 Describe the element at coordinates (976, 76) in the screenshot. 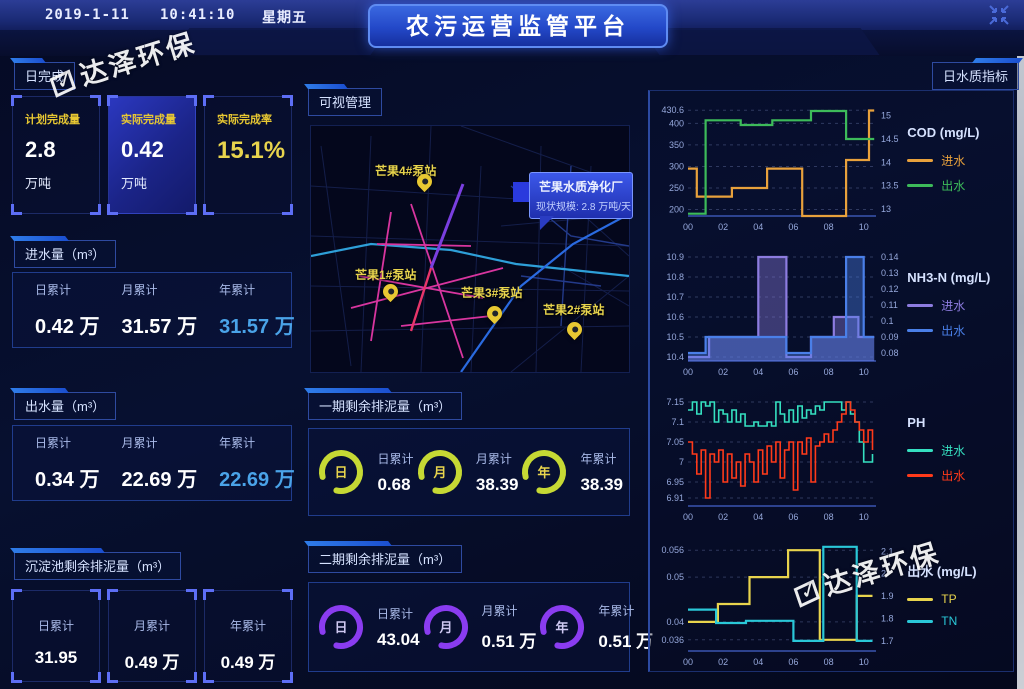

I see `water-quality-button: 日水质指标` at that location.